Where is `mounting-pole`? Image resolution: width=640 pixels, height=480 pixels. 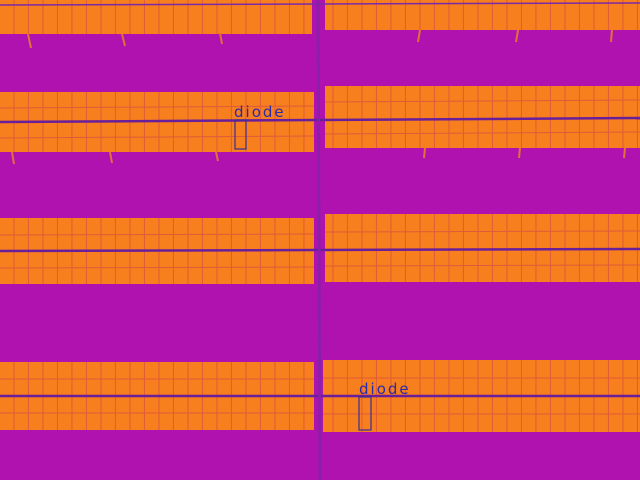 mounting-pole is located at coordinates (319, 240).